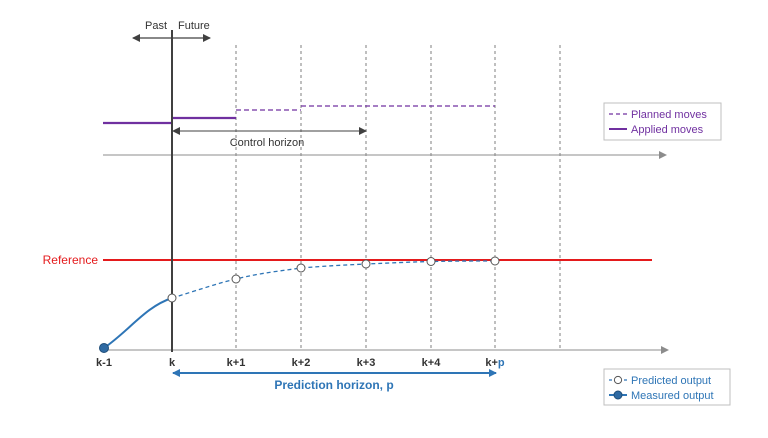 The width and height of the screenshot is (768, 438). What do you see at coordinates (672, 396) in the screenshot?
I see `measured-output-legend-label: Measured output` at bounding box center [672, 396].